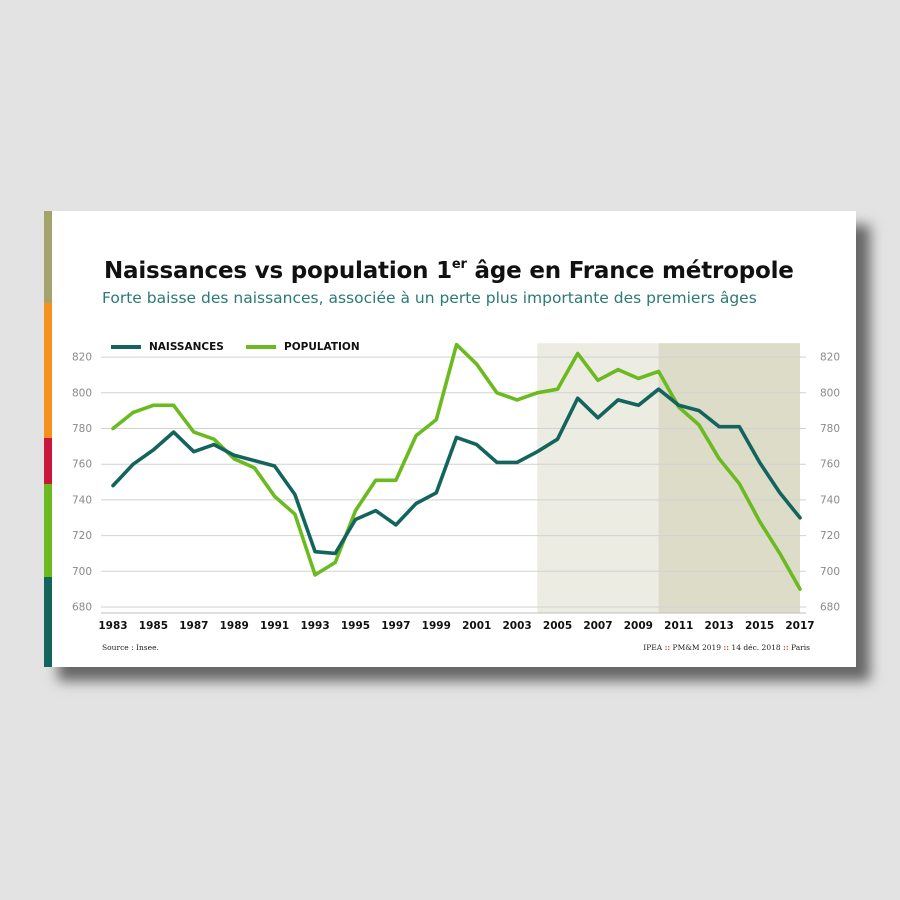 Image resolution: width=900 pixels, height=900 pixels. Describe the element at coordinates (322, 347) in the screenshot. I see `legend-label-population: POPULATION` at that location.